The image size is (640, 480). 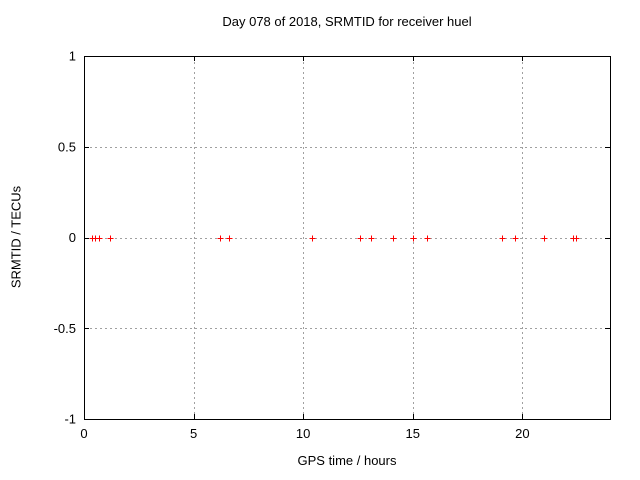 I want to click on x-tick-label: 15, so click(x=413, y=433).